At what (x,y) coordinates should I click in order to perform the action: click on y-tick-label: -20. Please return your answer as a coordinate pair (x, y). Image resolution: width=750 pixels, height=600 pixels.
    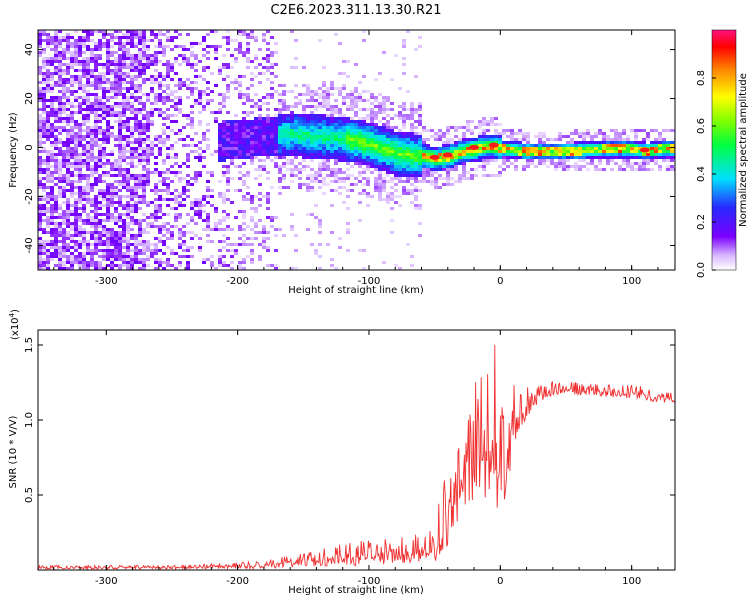
    Looking at the image, I should click on (29, 196).